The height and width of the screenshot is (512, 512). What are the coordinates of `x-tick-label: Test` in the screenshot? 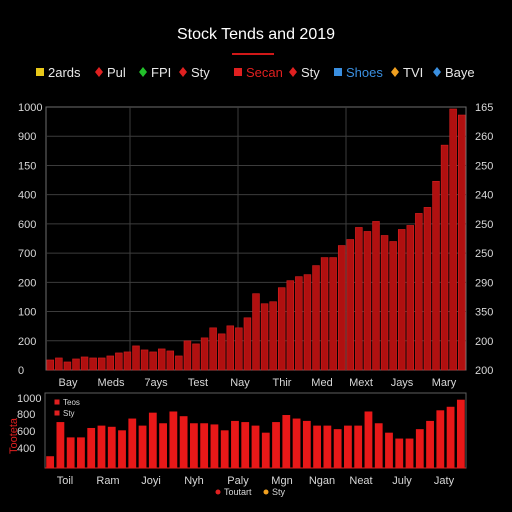 It's located at (198, 383).